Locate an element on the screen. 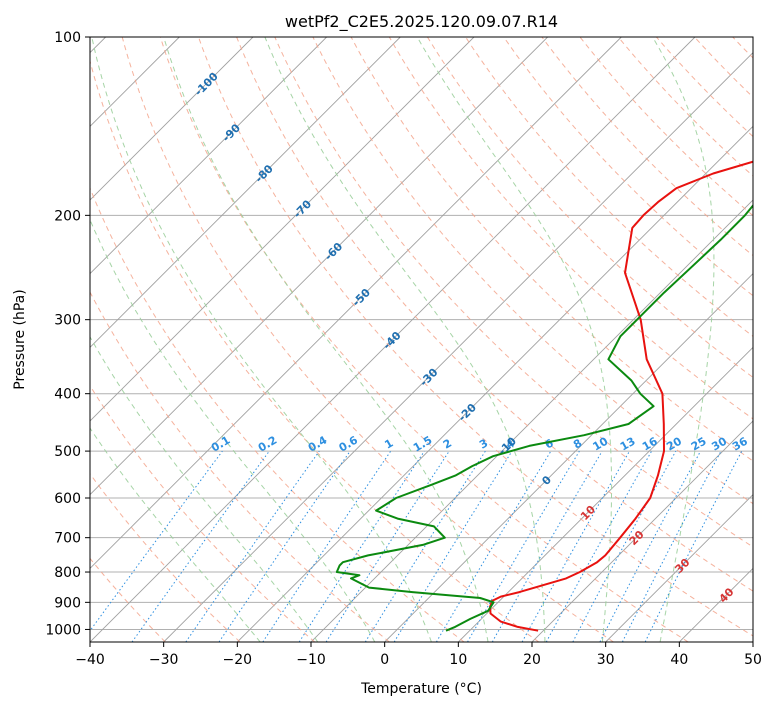 The image size is (775, 708). x-tick-label: −40 is located at coordinates (90, 660).